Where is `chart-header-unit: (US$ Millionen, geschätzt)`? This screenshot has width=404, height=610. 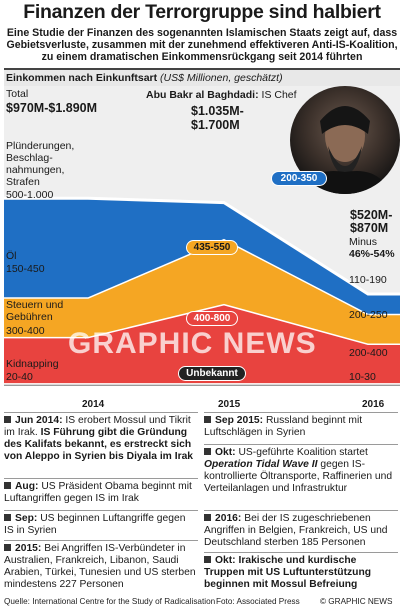 chart-header-unit: (US$ Millionen, geschätzt) is located at coordinates (221, 78).